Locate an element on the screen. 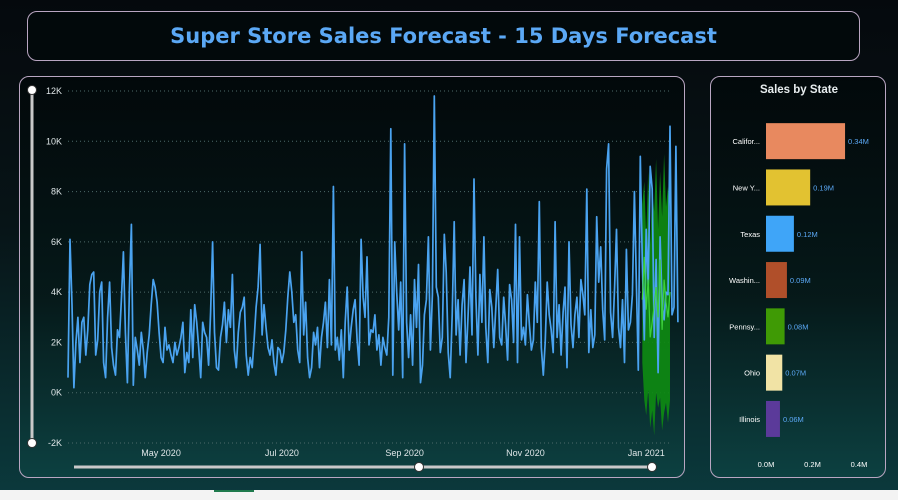 The height and width of the screenshot is (500, 898). state-category-label: Illinois is located at coordinates (749, 419).